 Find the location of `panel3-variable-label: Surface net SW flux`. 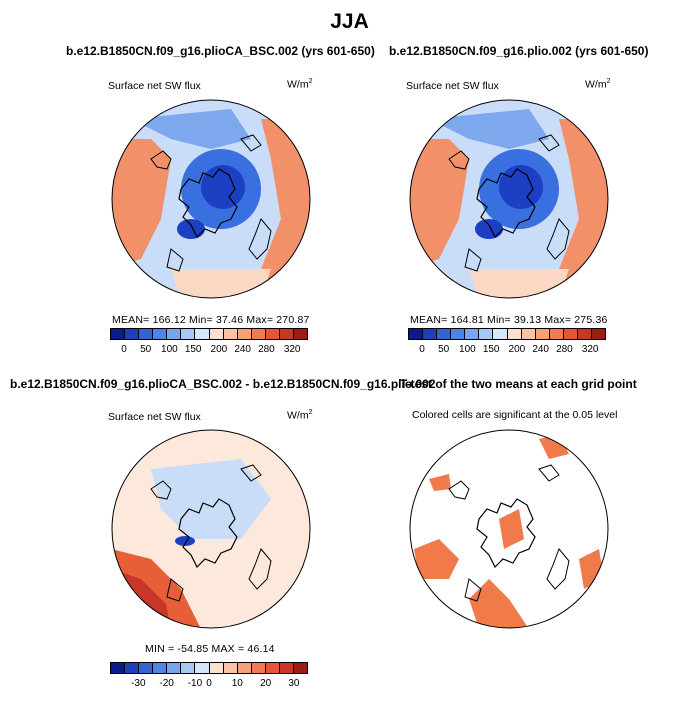

panel3-variable-label: Surface net SW flux is located at coordinates (154, 417).